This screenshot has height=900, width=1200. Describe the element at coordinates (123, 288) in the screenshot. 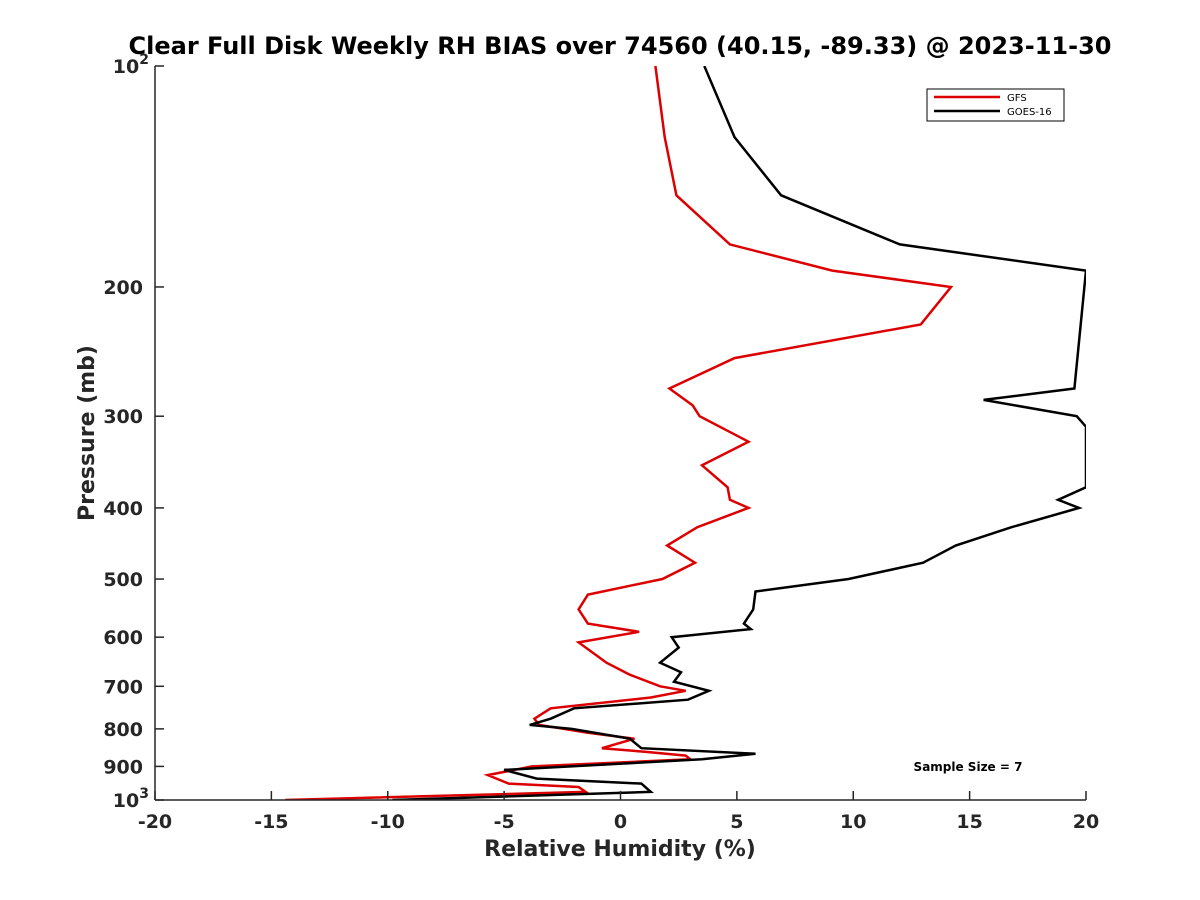

I see `y-tick-label: 200` at that location.